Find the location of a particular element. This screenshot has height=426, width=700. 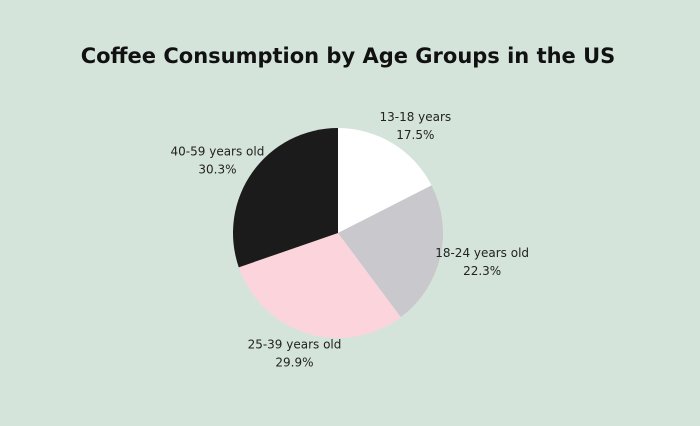

slice-label: 13-18 years is located at coordinates (415, 117).